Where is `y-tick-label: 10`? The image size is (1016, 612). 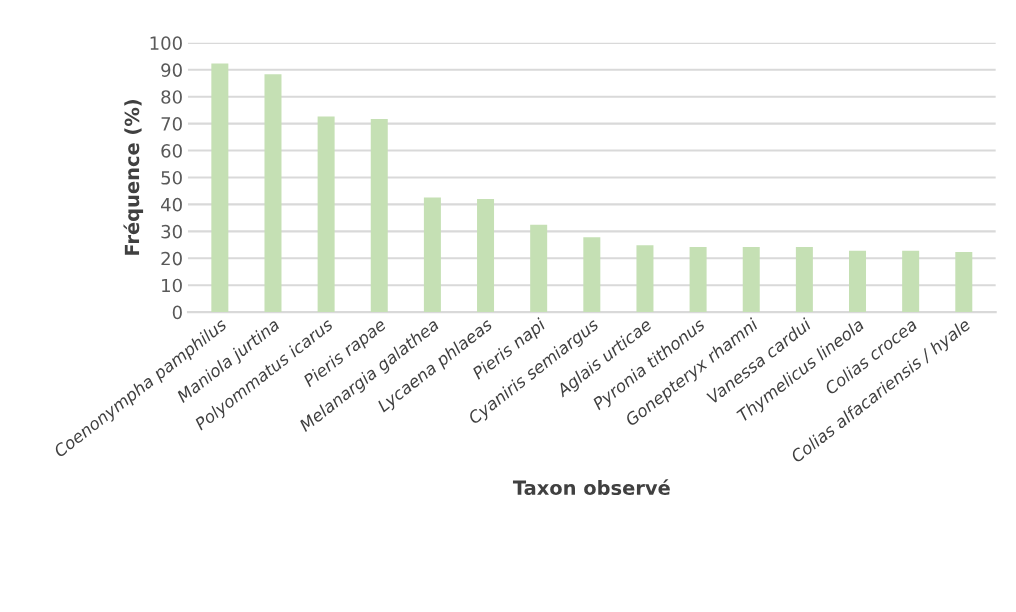
y-tick-label: 10 is located at coordinates (172, 285).